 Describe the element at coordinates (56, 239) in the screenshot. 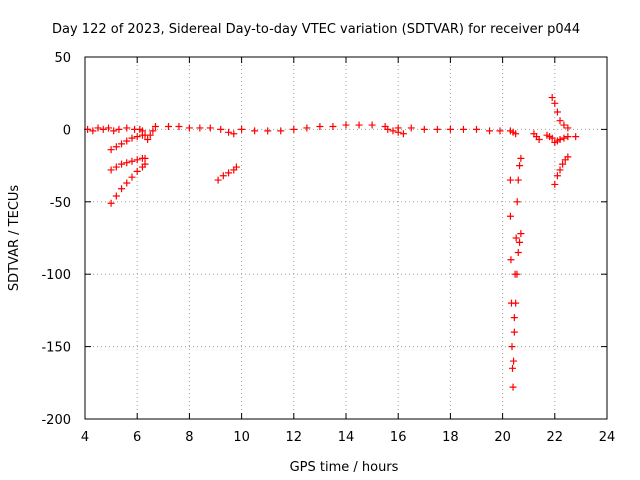

I see `y-tick-labels: 50 0 -50 -100 -150 -200` at that location.